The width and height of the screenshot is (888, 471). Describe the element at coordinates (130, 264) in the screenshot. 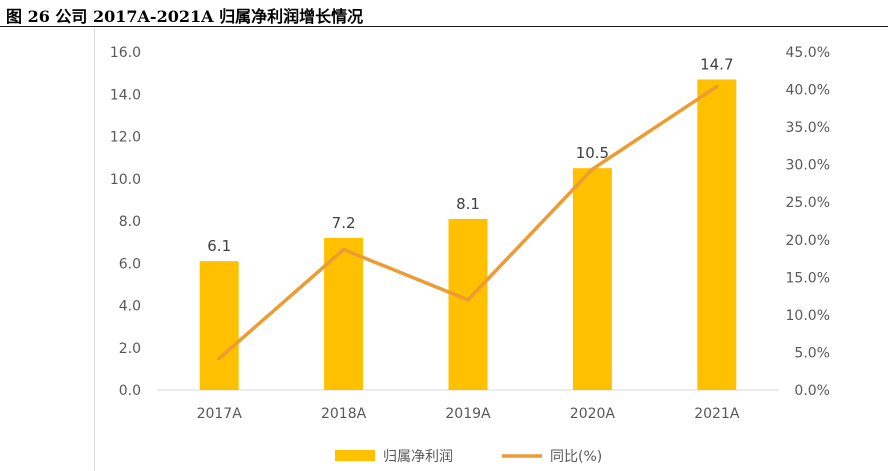

I see `y-left-tick-label: 6.0` at that location.